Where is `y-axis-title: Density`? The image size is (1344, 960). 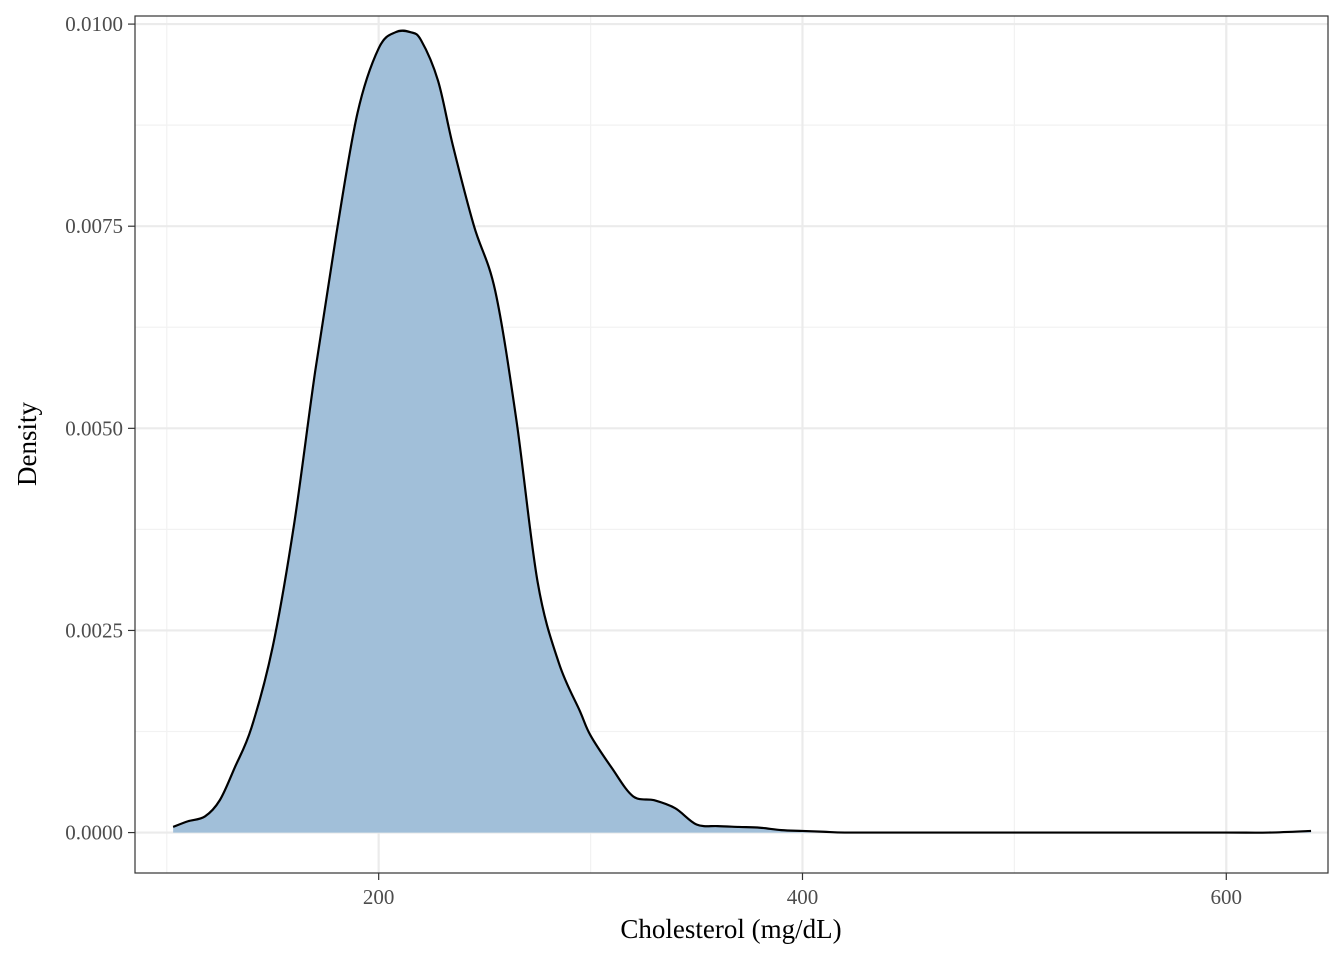 y-axis-title: Density is located at coordinates (27, 444).